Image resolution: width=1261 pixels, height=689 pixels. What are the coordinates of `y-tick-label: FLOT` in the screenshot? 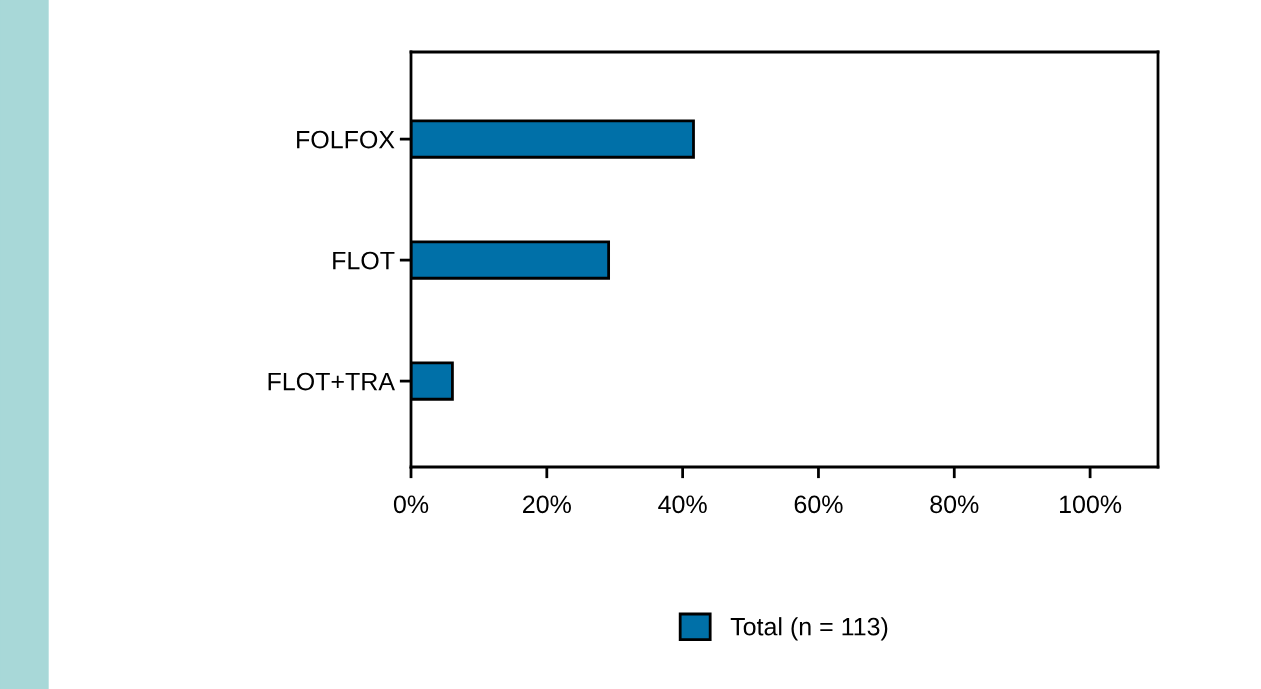 It's located at (364, 260).